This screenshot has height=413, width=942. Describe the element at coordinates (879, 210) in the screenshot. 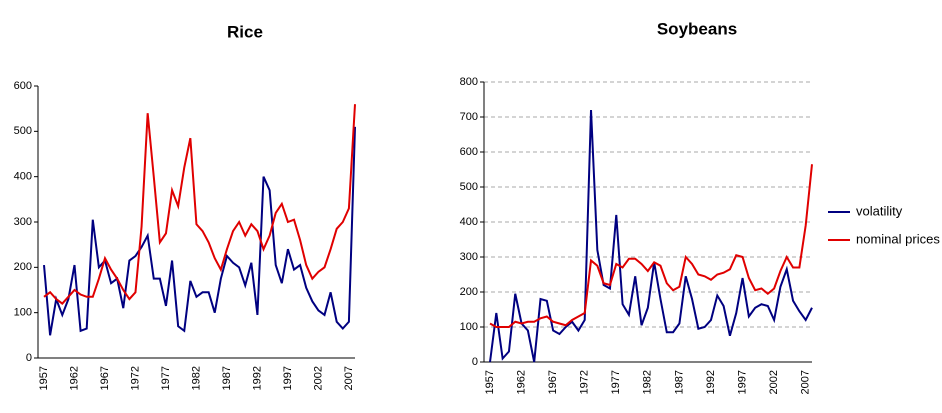

I see `legend-label: volatility` at that location.